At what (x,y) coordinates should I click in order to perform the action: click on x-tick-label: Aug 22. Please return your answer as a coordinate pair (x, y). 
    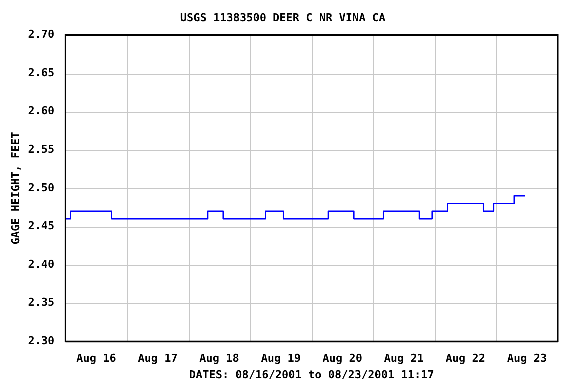
    Looking at the image, I should click on (466, 359).